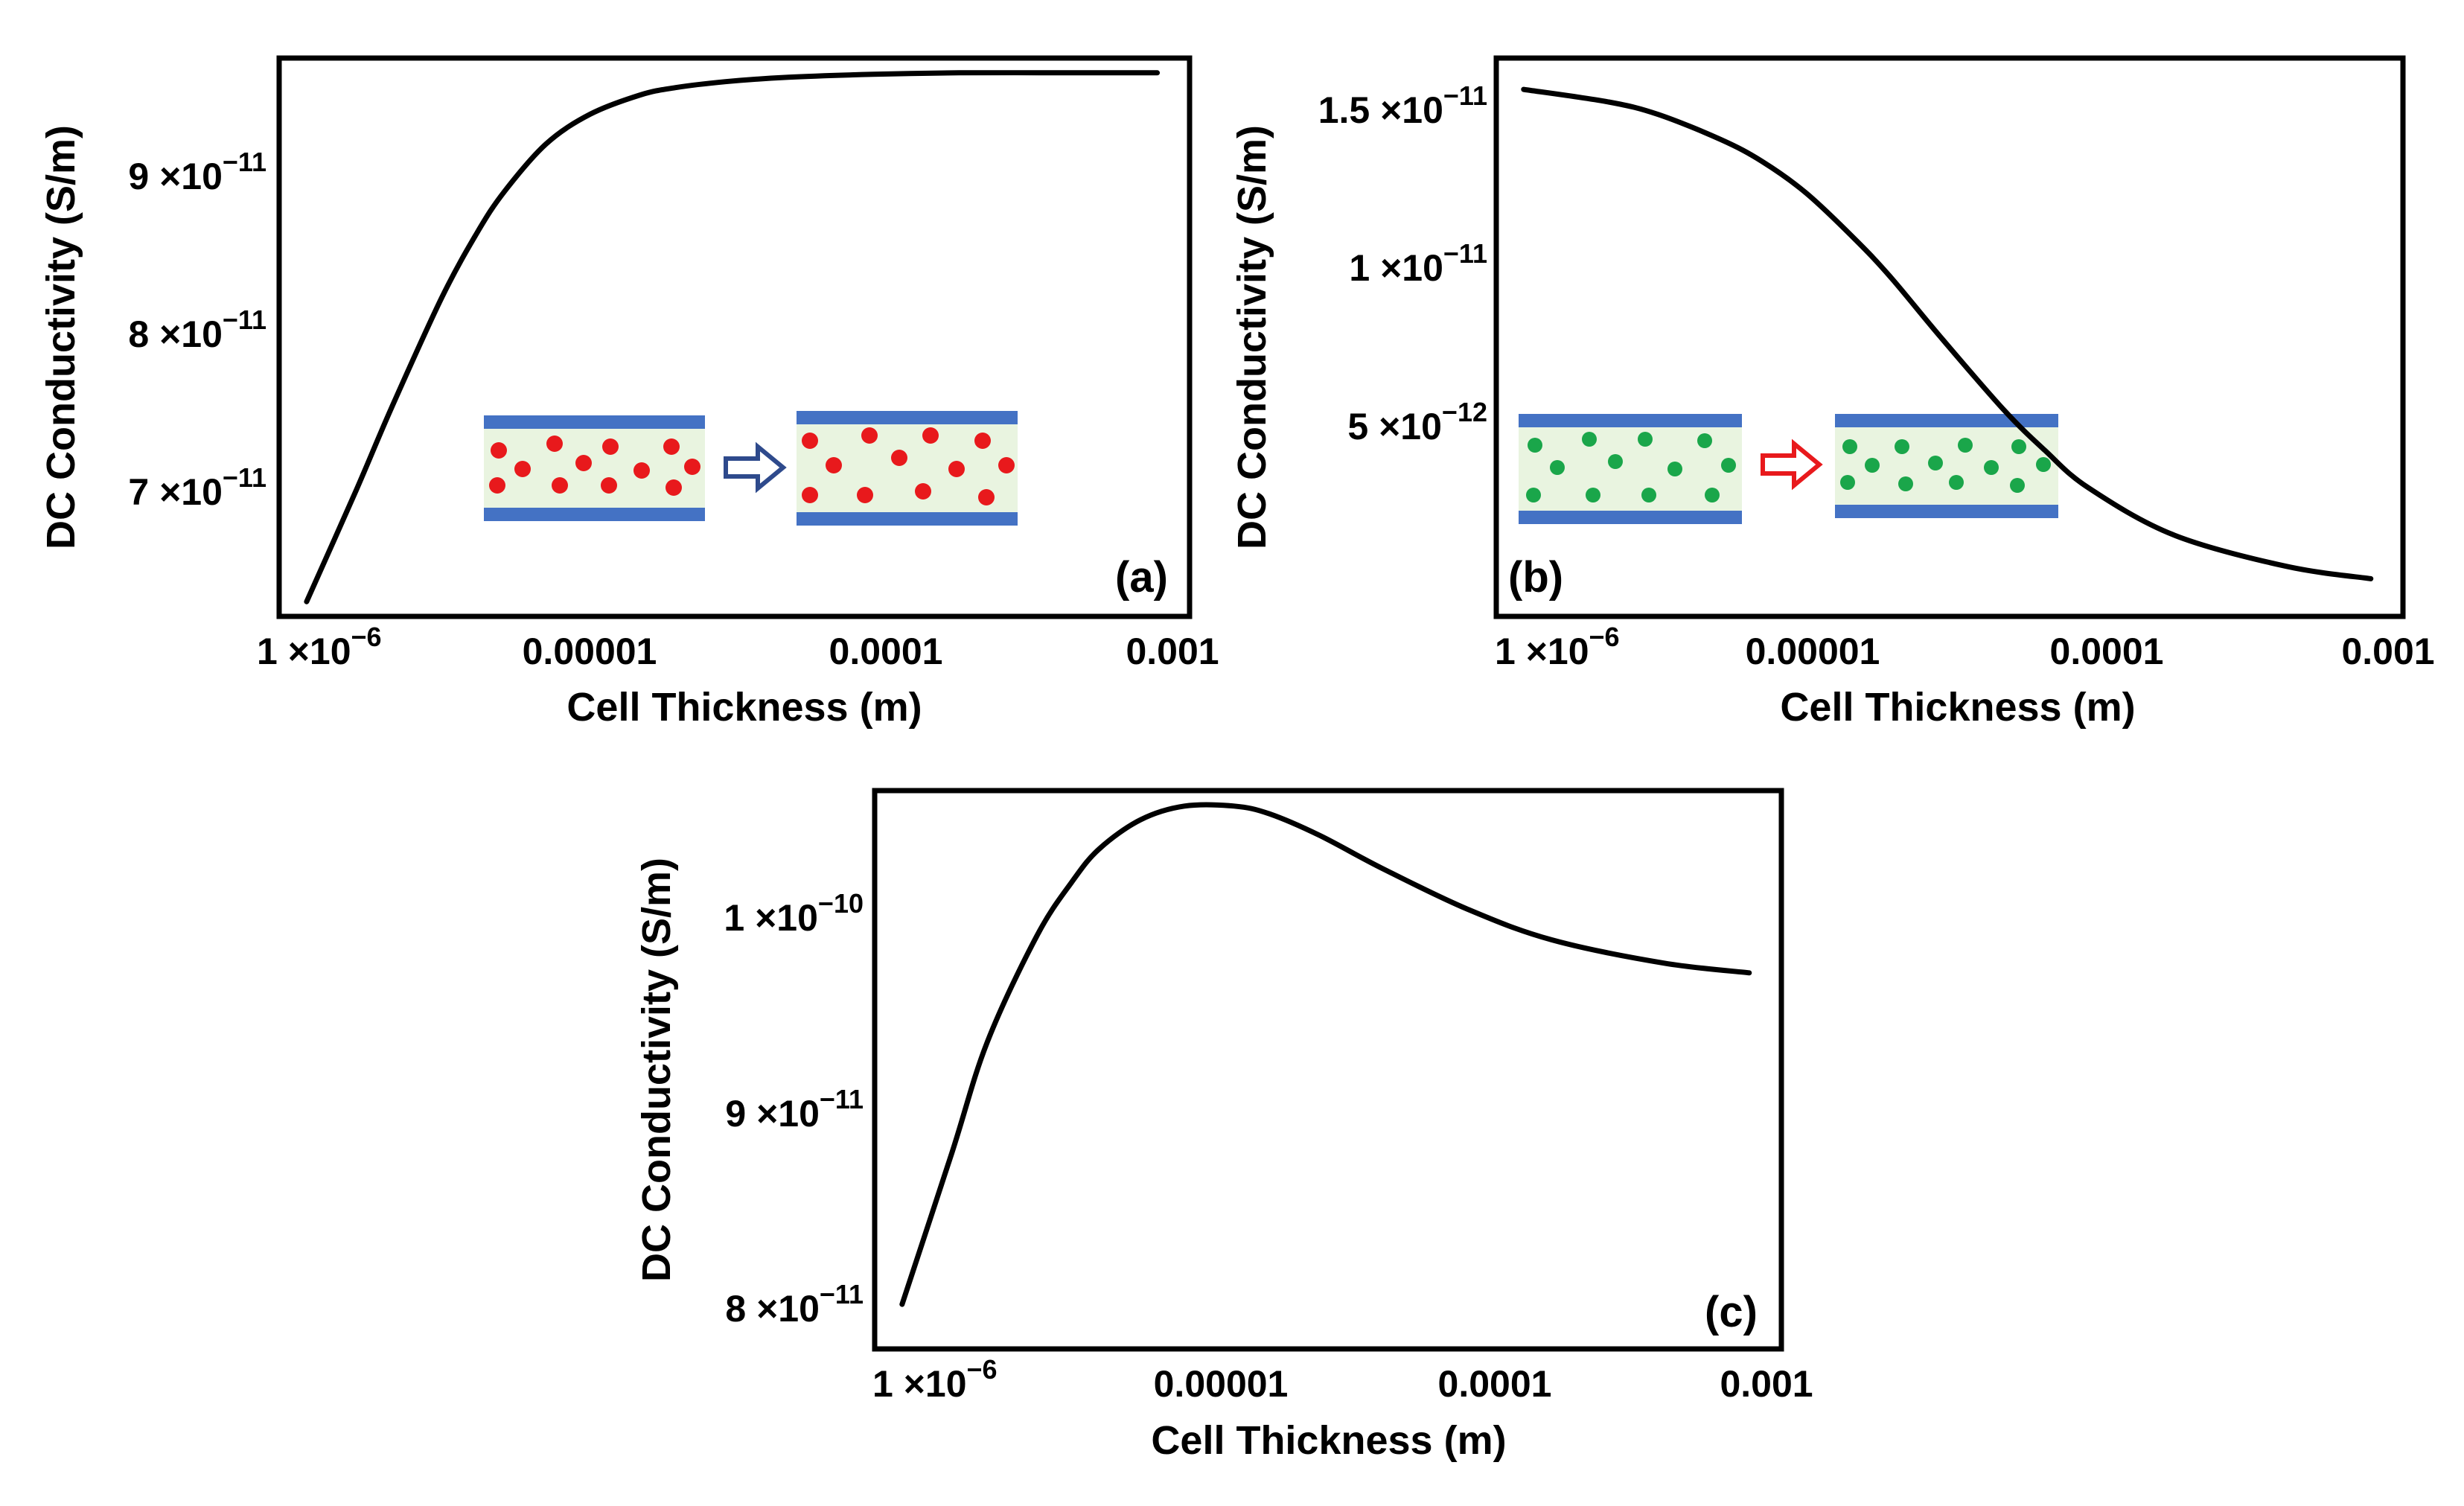 The image size is (2464, 1506). What do you see at coordinates (2107, 651) in the screenshot?
I see `x-tick-label-b-1e-4: 0.0001` at bounding box center [2107, 651].